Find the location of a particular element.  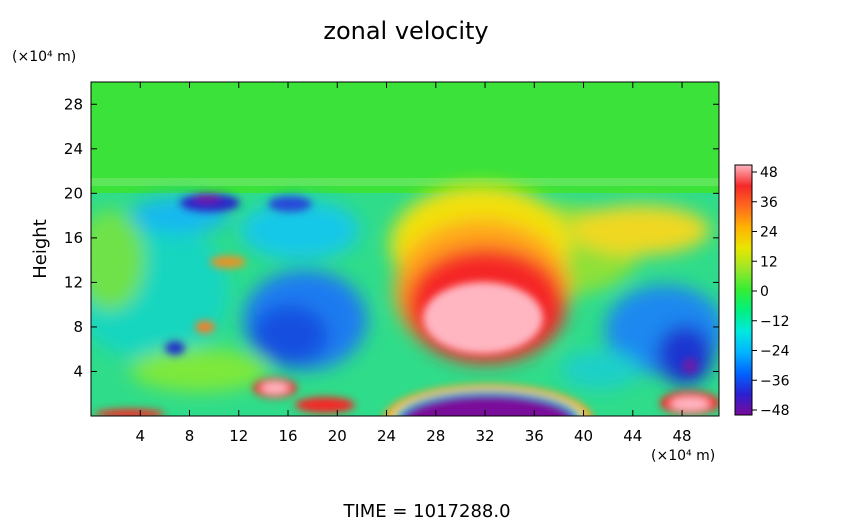

colorbar-tick-label: 48 is located at coordinates (769, 173).